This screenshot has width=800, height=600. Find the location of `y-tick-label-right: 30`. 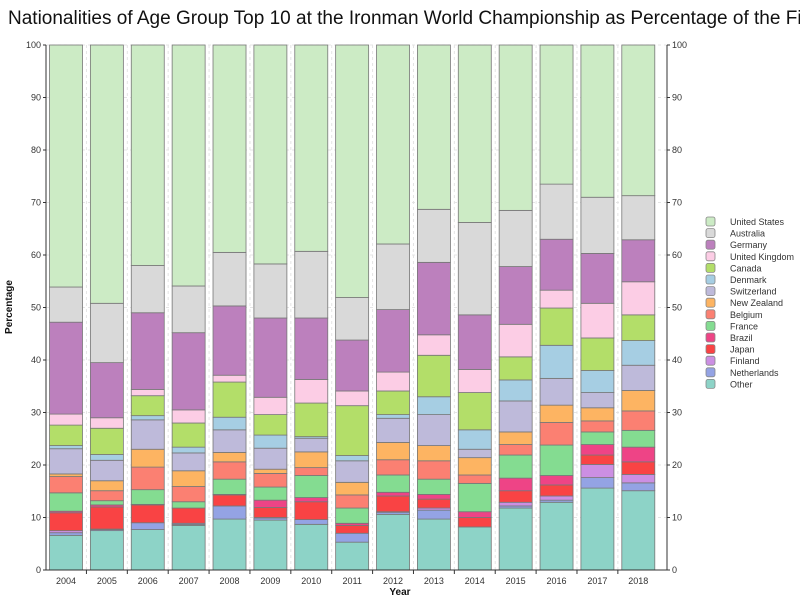

y-tick-label-right: 30 is located at coordinates (677, 413).